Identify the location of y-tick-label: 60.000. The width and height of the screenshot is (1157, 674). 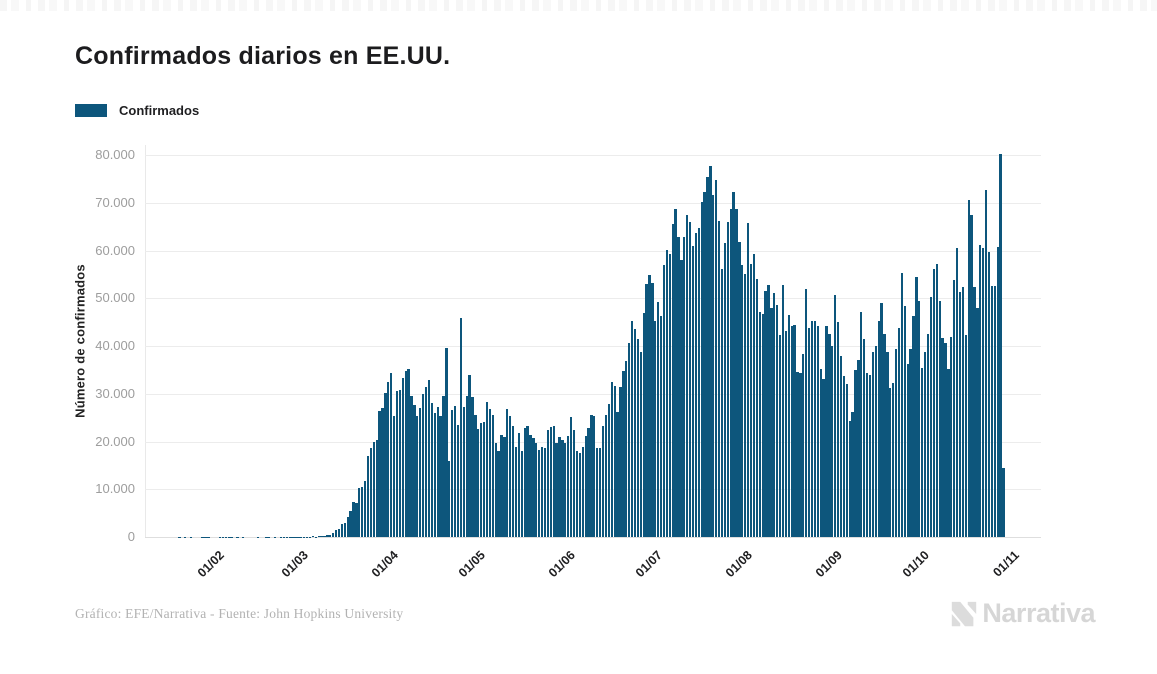
(115, 250).